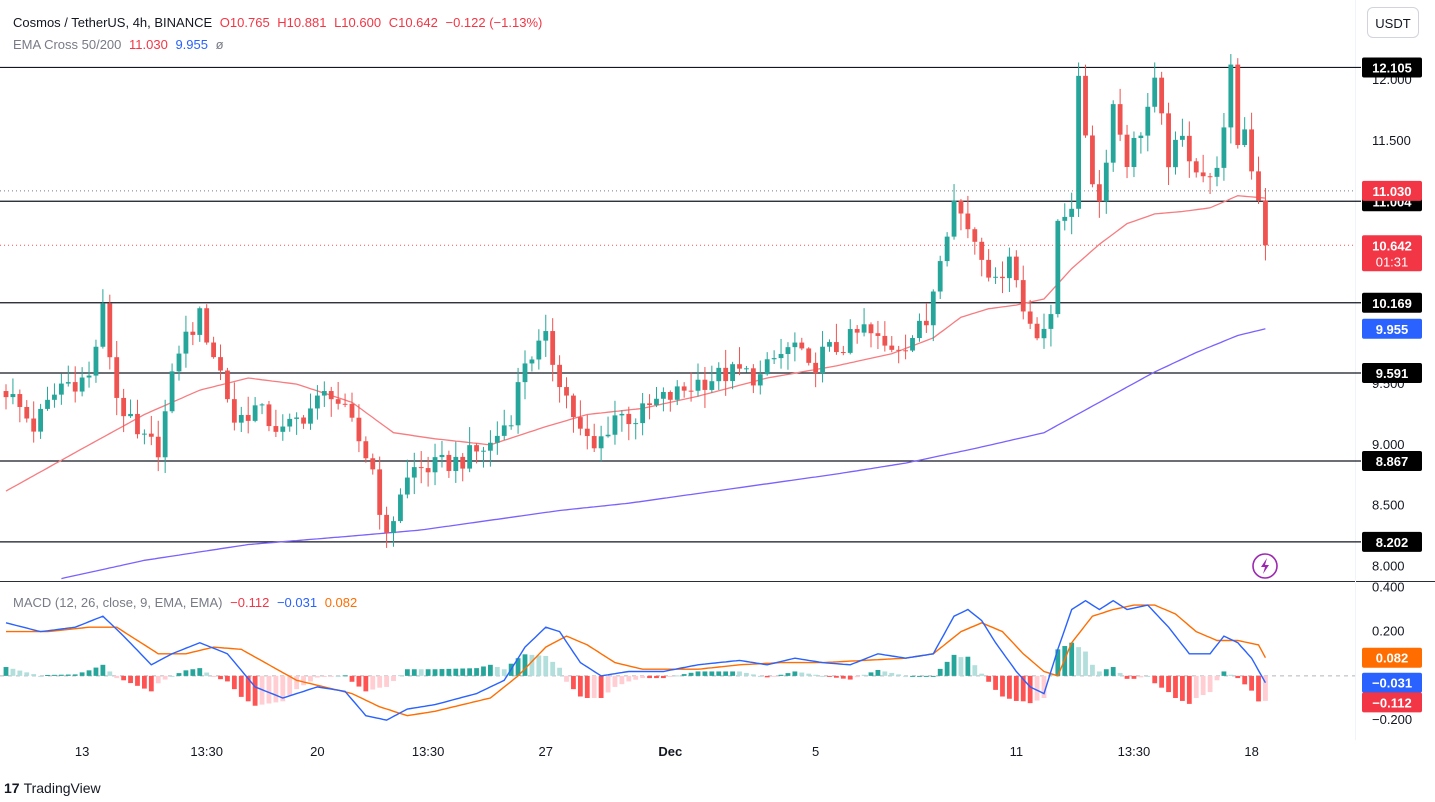  I want to click on time-axis-label: 11, so click(1017, 751).